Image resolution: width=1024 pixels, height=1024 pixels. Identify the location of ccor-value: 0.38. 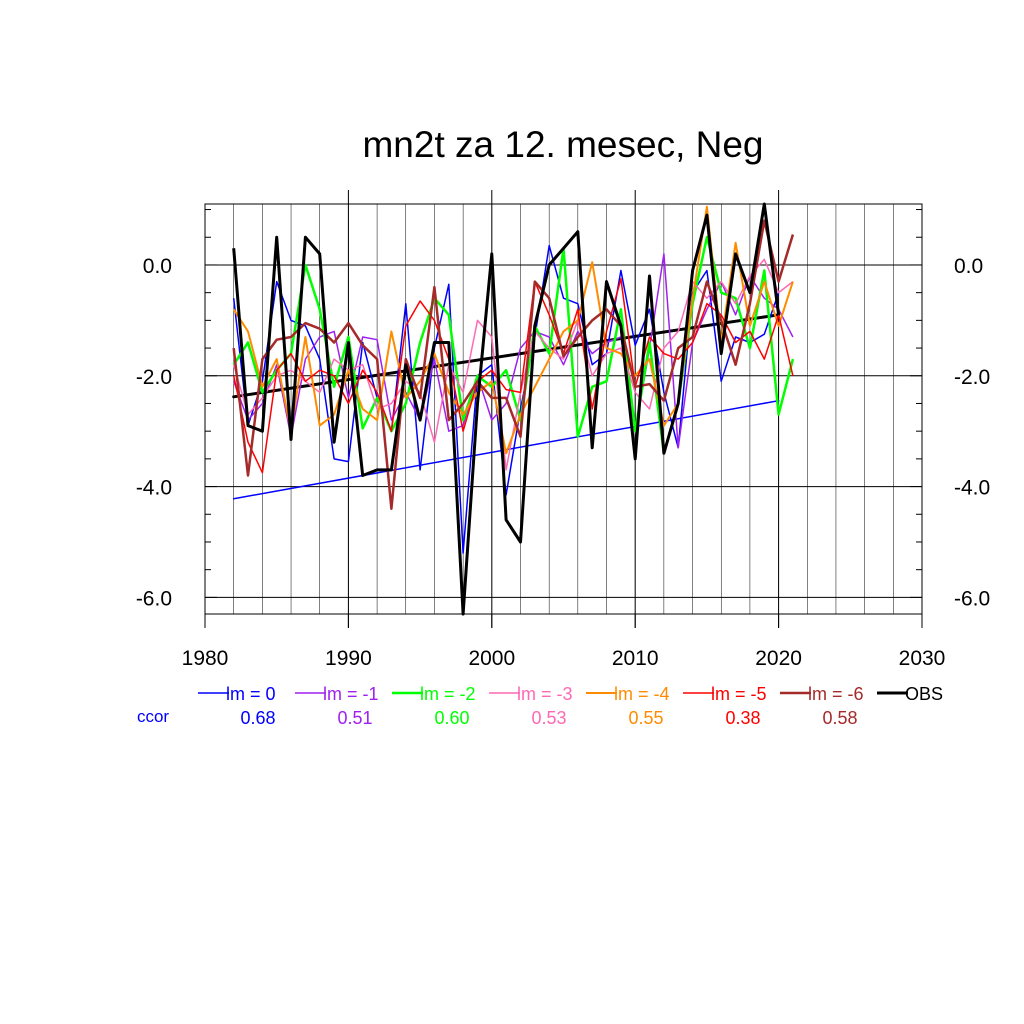
(742, 718).